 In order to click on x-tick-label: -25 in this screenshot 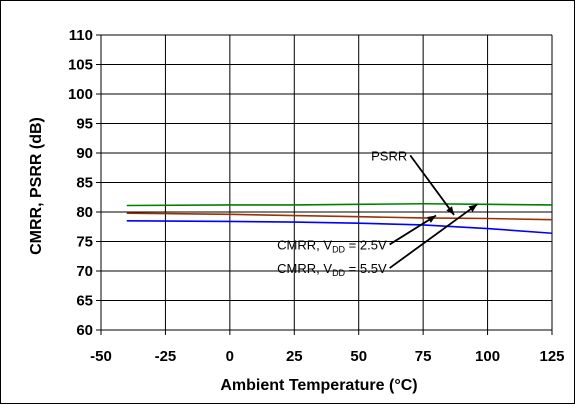, I will do `click(166, 356)`.